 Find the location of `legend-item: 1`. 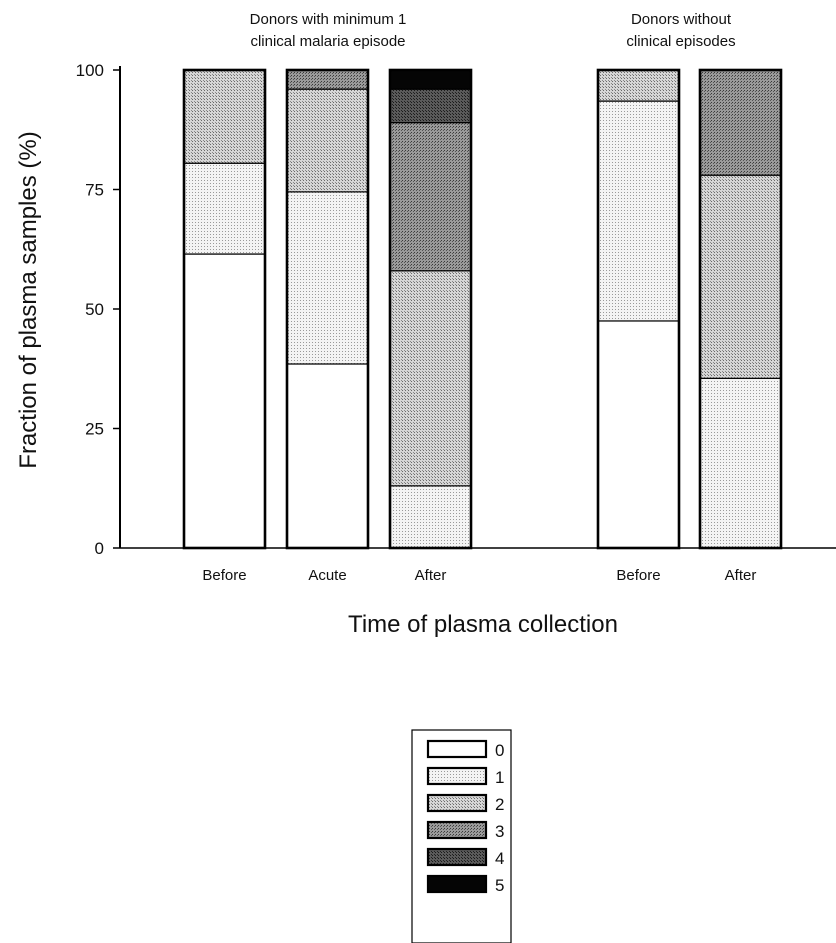

legend-item: 1 is located at coordinates (465, 776).